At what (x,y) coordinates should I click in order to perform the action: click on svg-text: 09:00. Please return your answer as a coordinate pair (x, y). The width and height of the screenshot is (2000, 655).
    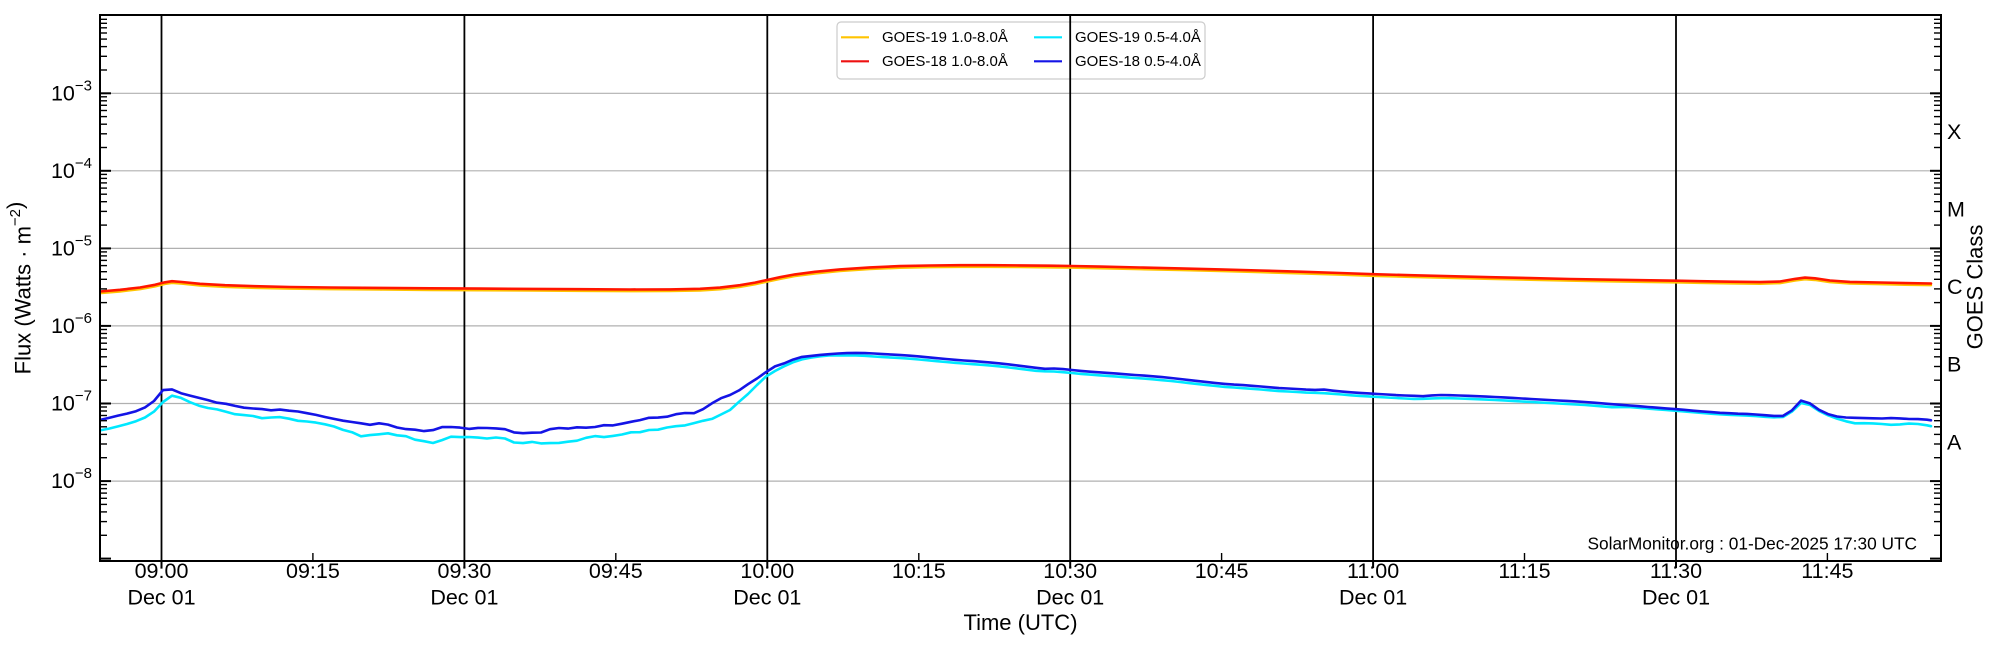
    Looking at the image, I should click on (162, 571).